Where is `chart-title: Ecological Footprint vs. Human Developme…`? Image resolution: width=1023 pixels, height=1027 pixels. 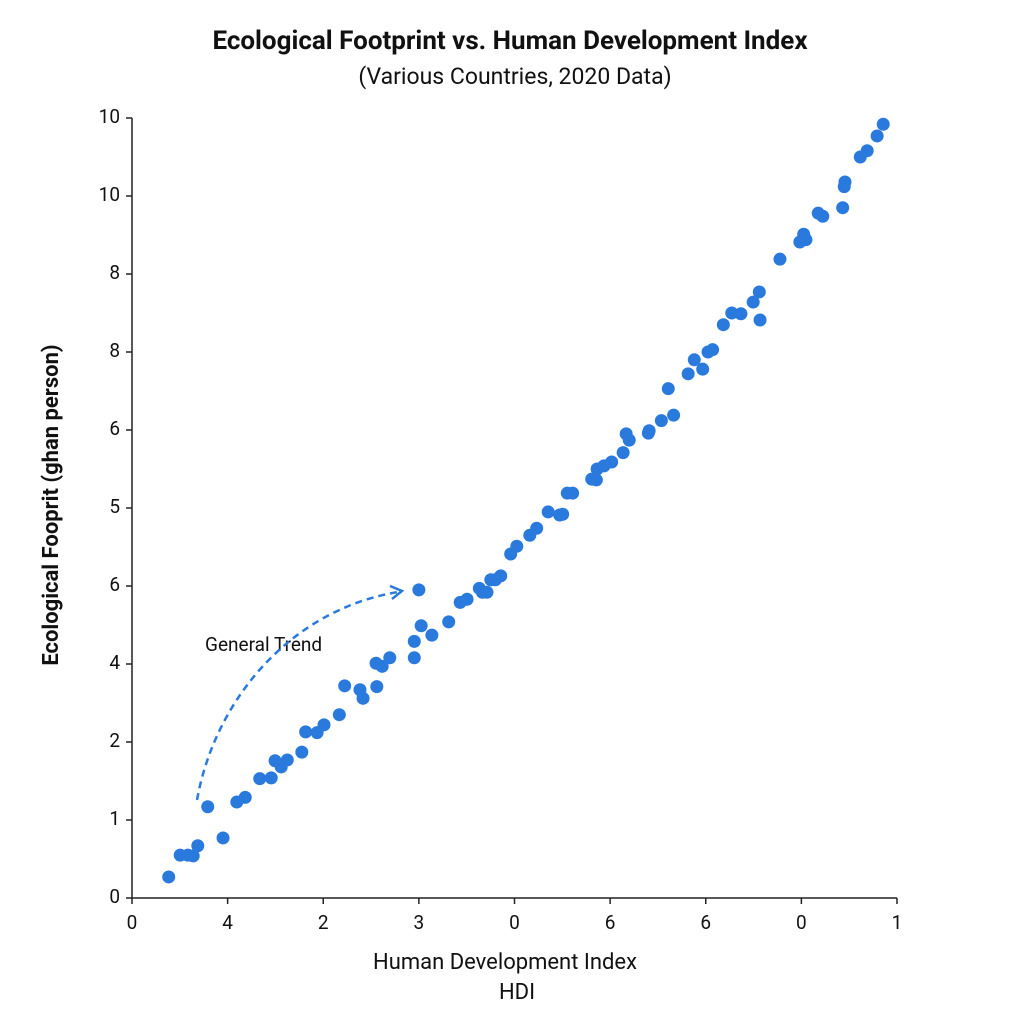
chart-title: Ecological Footprint vs. Human Developme… is located at coordinates (510, 41).